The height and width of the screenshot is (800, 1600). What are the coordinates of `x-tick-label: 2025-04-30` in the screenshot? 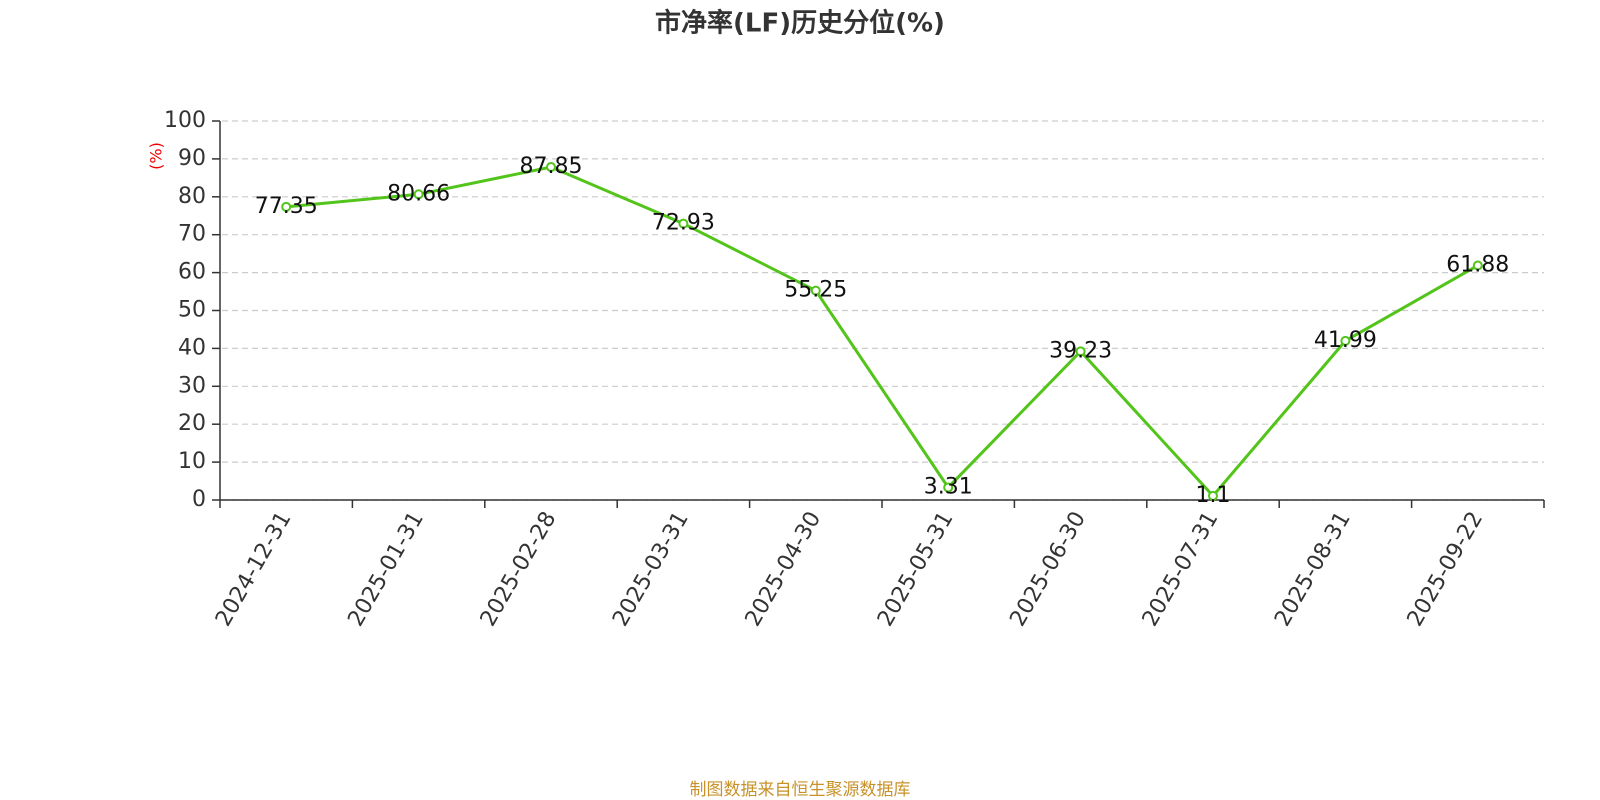 It's located at (784, 569).